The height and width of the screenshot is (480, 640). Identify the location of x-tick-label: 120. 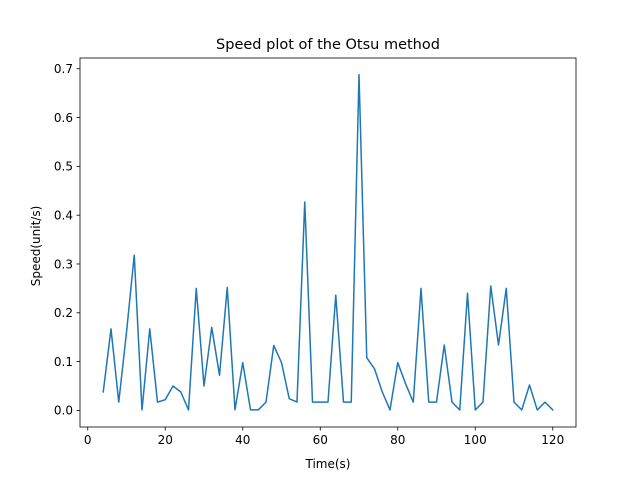
(552, 440).